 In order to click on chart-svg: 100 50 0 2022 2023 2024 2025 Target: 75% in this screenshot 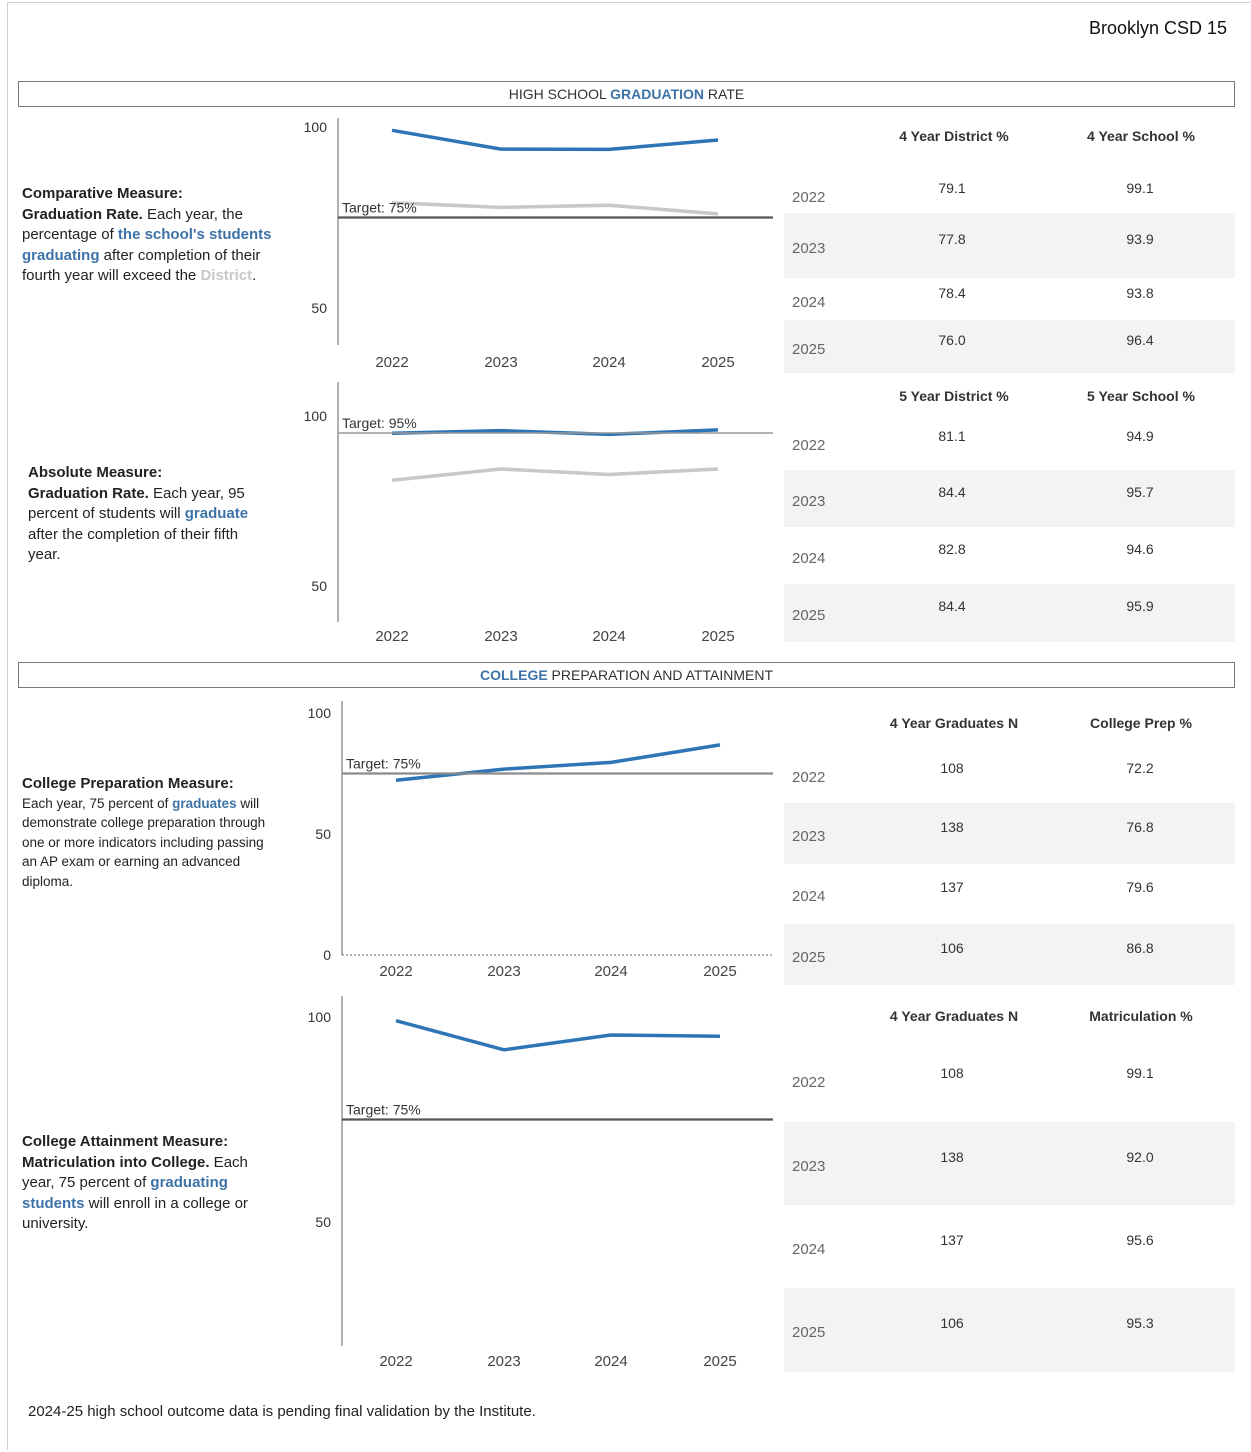, I will do `click(540, 840)`.